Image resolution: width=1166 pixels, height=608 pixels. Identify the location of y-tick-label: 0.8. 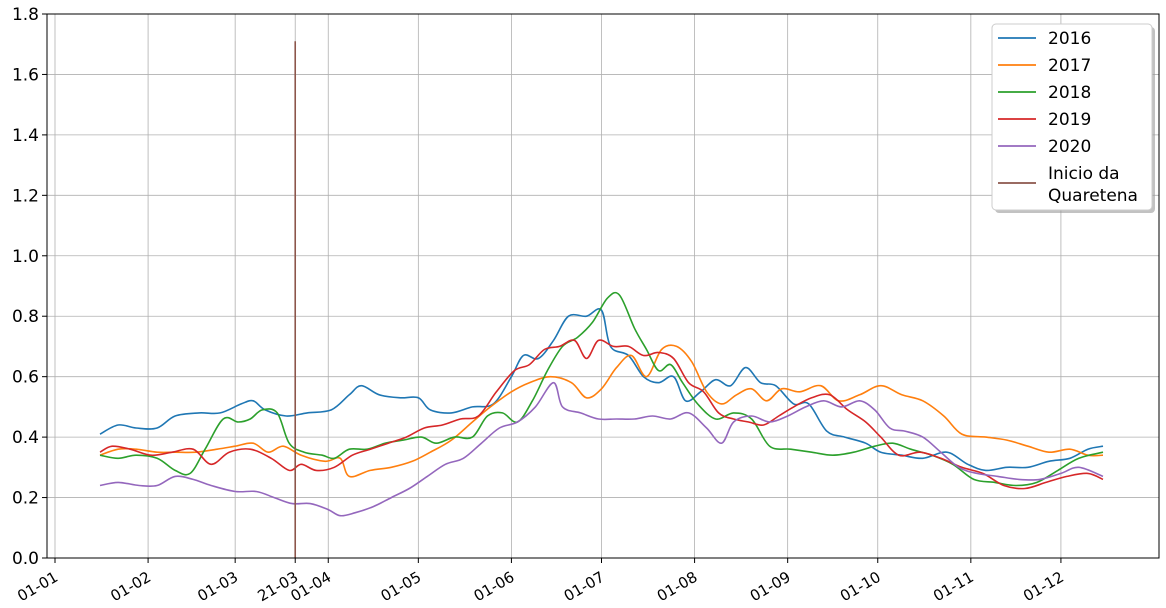
(25, 317).